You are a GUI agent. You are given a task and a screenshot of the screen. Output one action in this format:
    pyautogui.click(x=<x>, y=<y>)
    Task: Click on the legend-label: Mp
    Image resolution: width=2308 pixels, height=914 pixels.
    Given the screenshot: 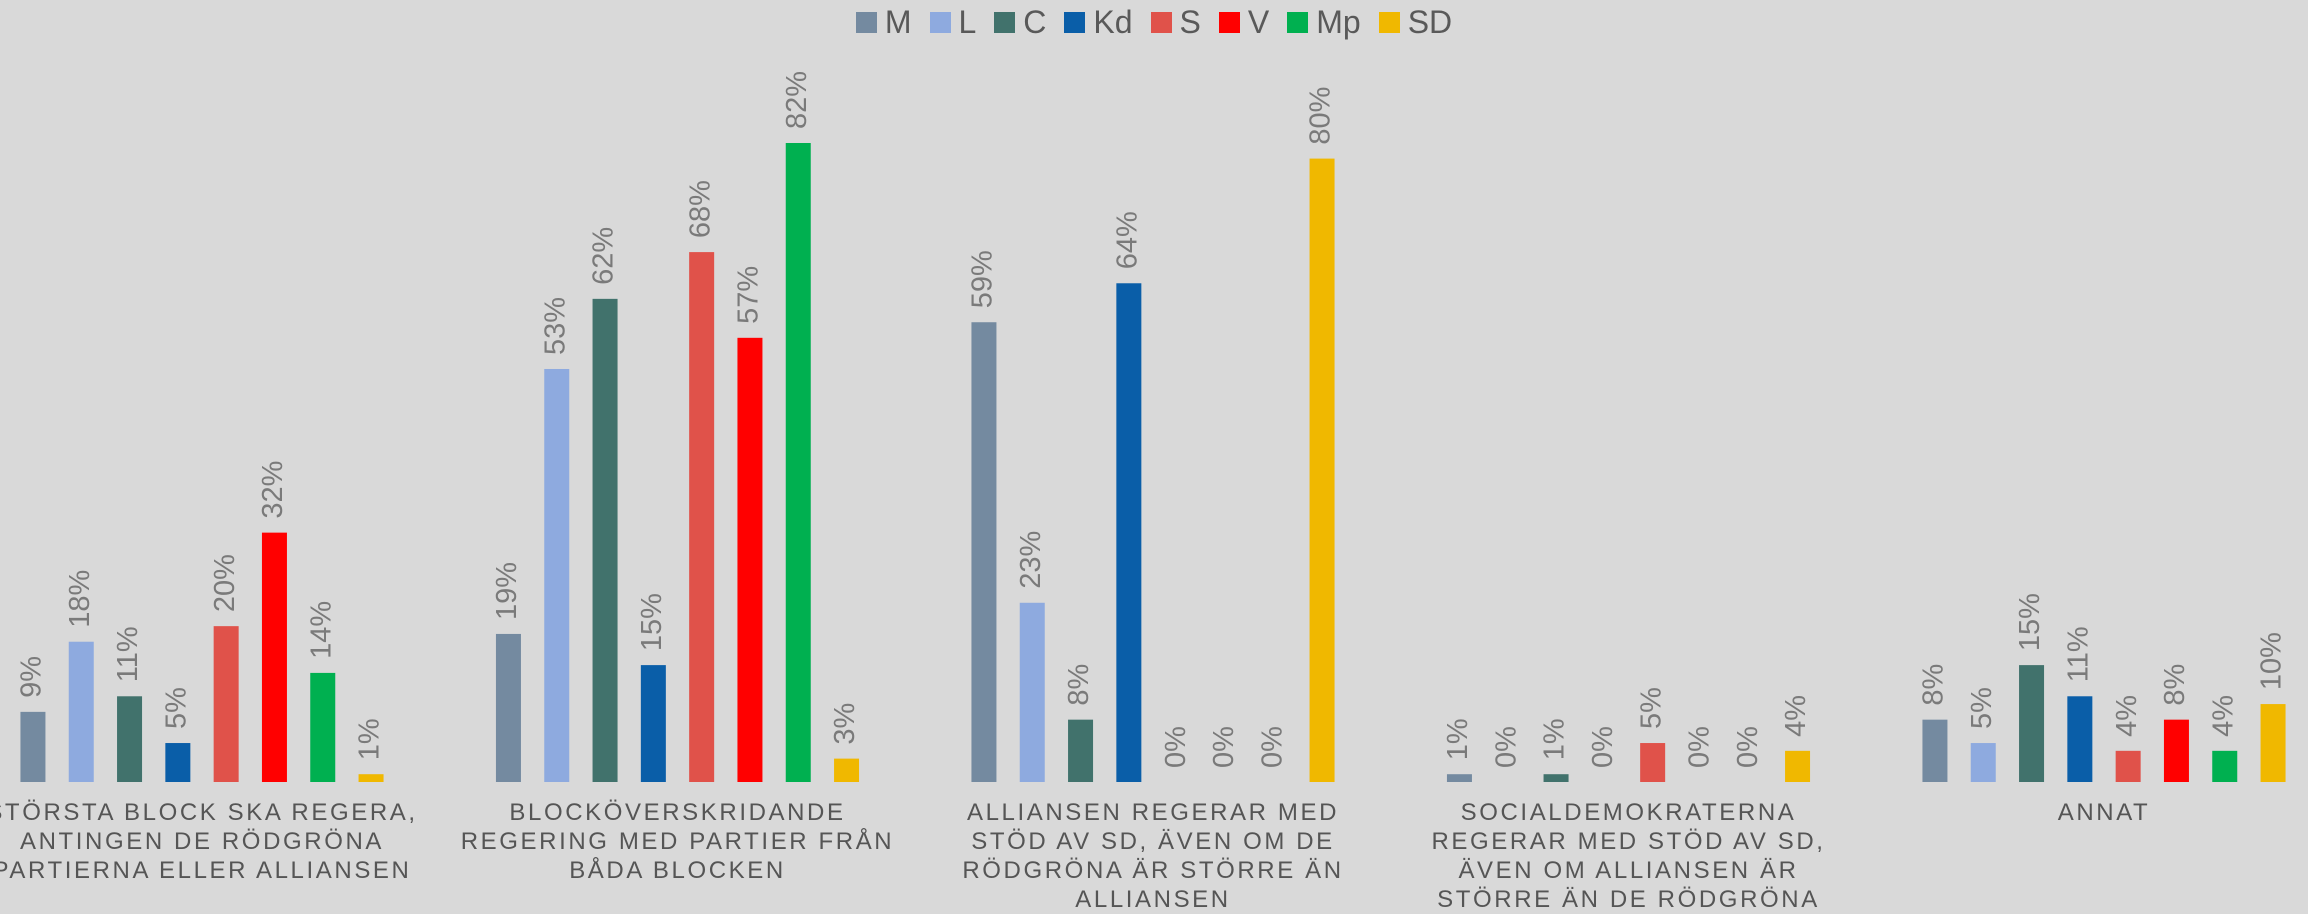 What is the action you would take?
    pyautogui.click(x=1338, y=21)
    